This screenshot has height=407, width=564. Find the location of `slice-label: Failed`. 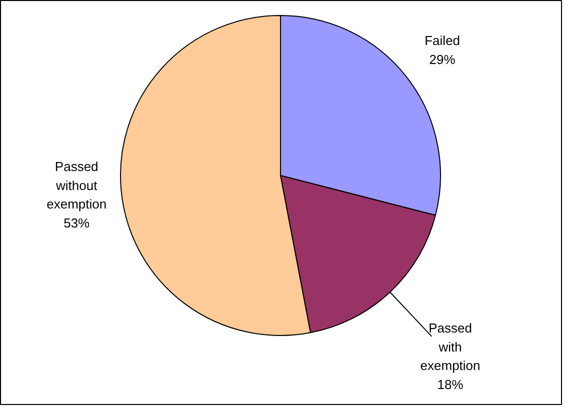

slice-label: Failed is located at coordinates (442, 40).